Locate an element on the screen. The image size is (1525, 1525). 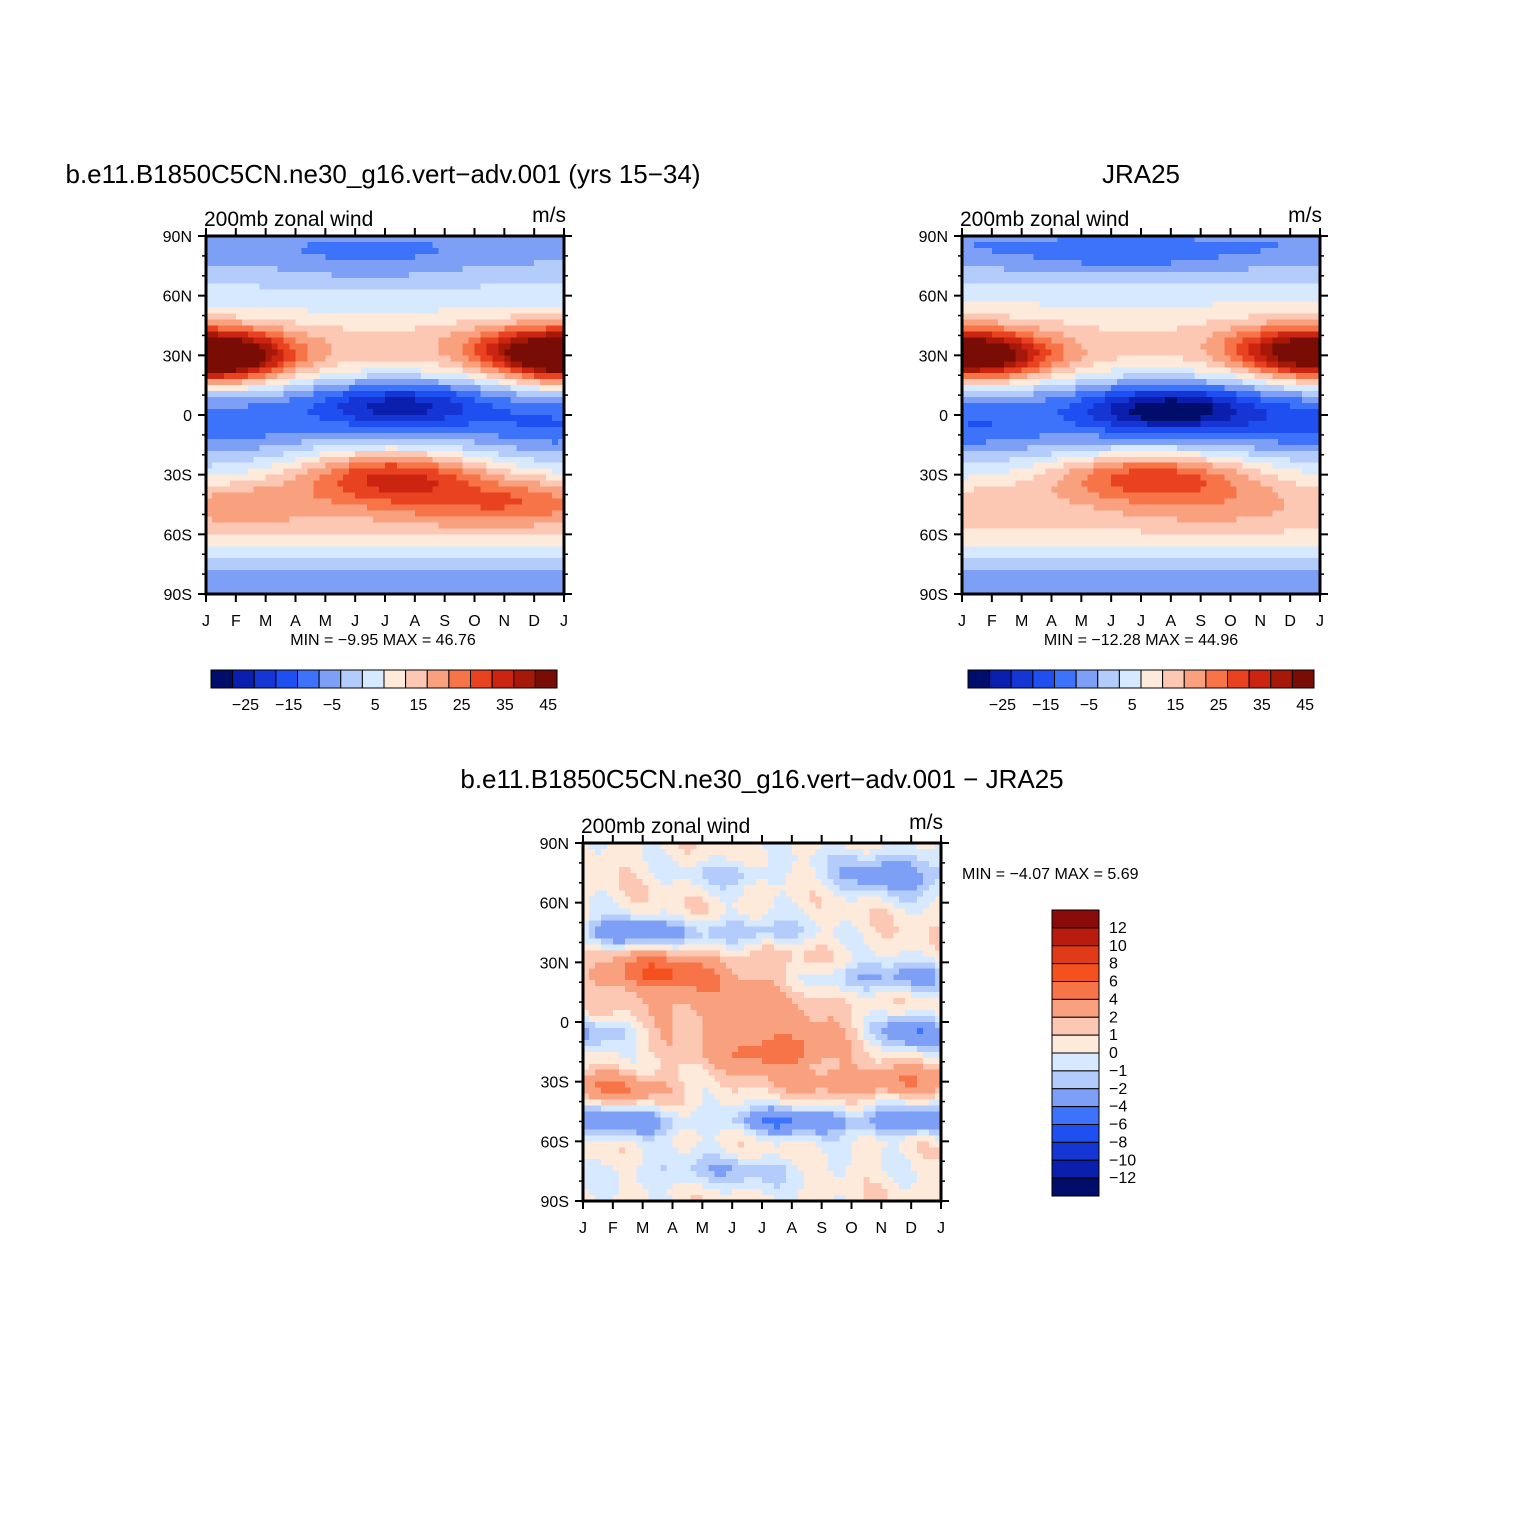
contour-field is located at coordinates (385, 415).